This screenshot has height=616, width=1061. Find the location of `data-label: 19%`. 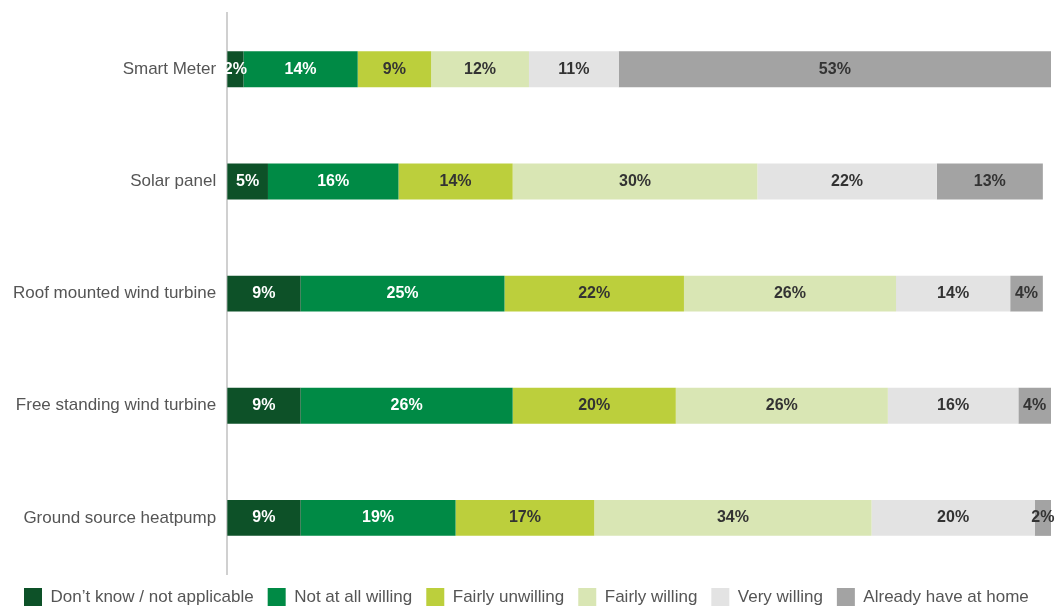

data-label: 19% is located at coordinates (378, 517).